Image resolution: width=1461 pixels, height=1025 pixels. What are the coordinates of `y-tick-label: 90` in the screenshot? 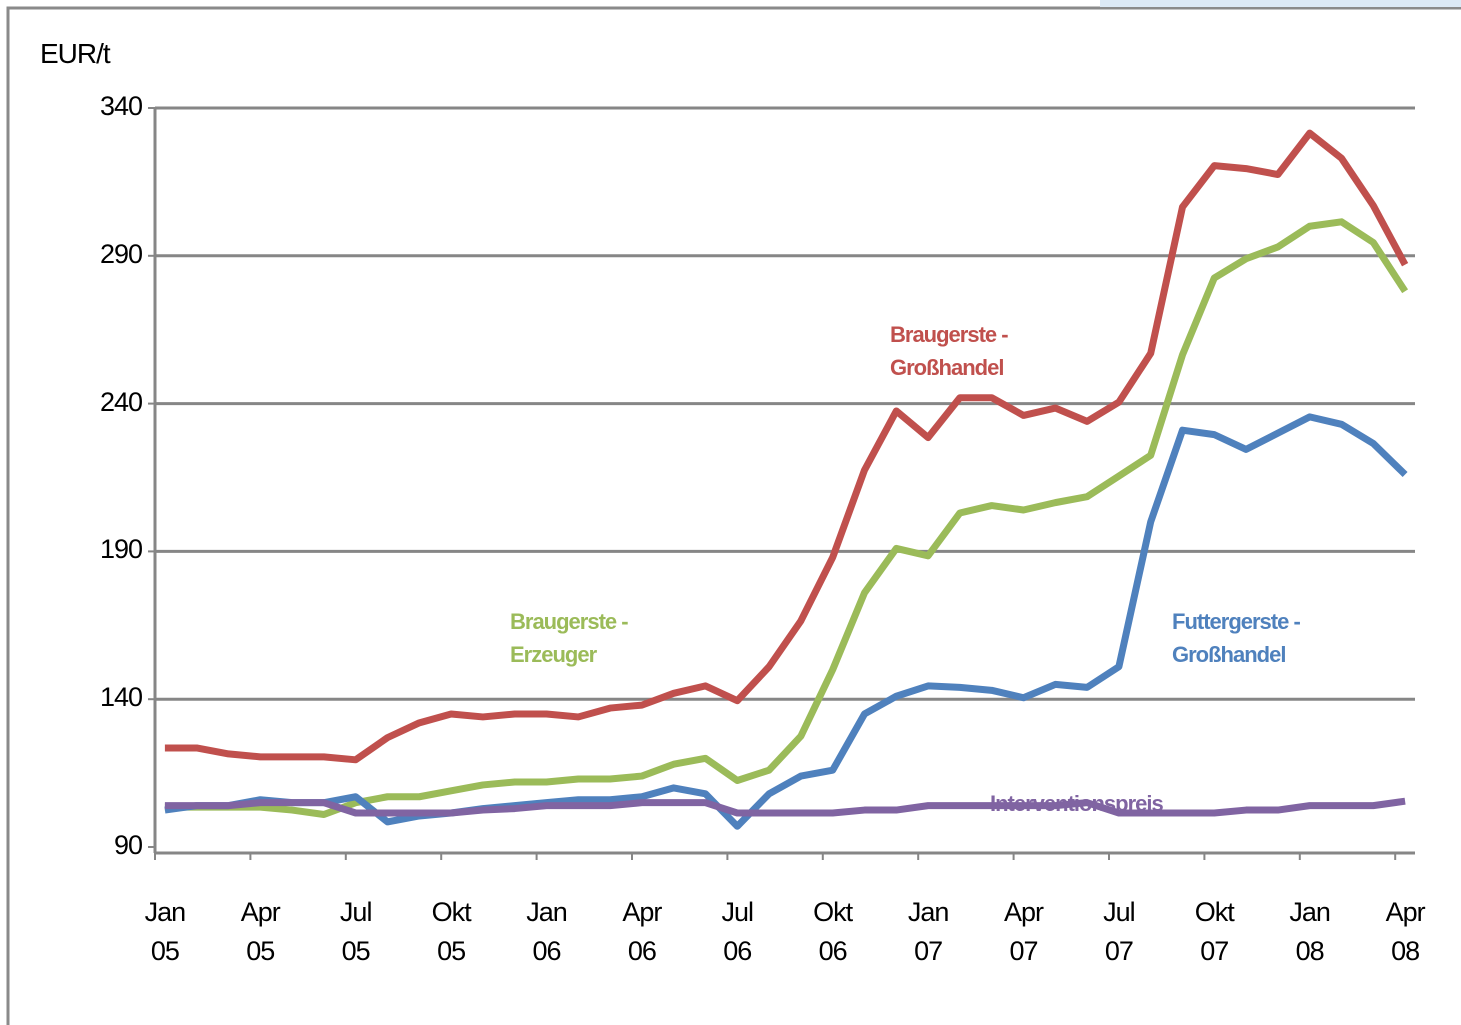 It's located at (128, 845).